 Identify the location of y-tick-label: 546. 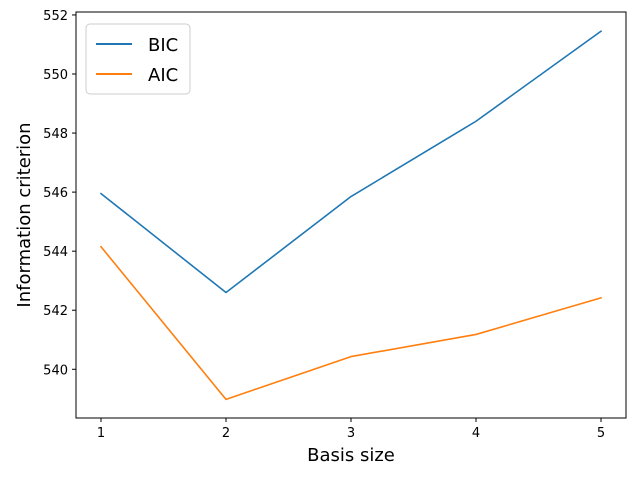
(55, 193).